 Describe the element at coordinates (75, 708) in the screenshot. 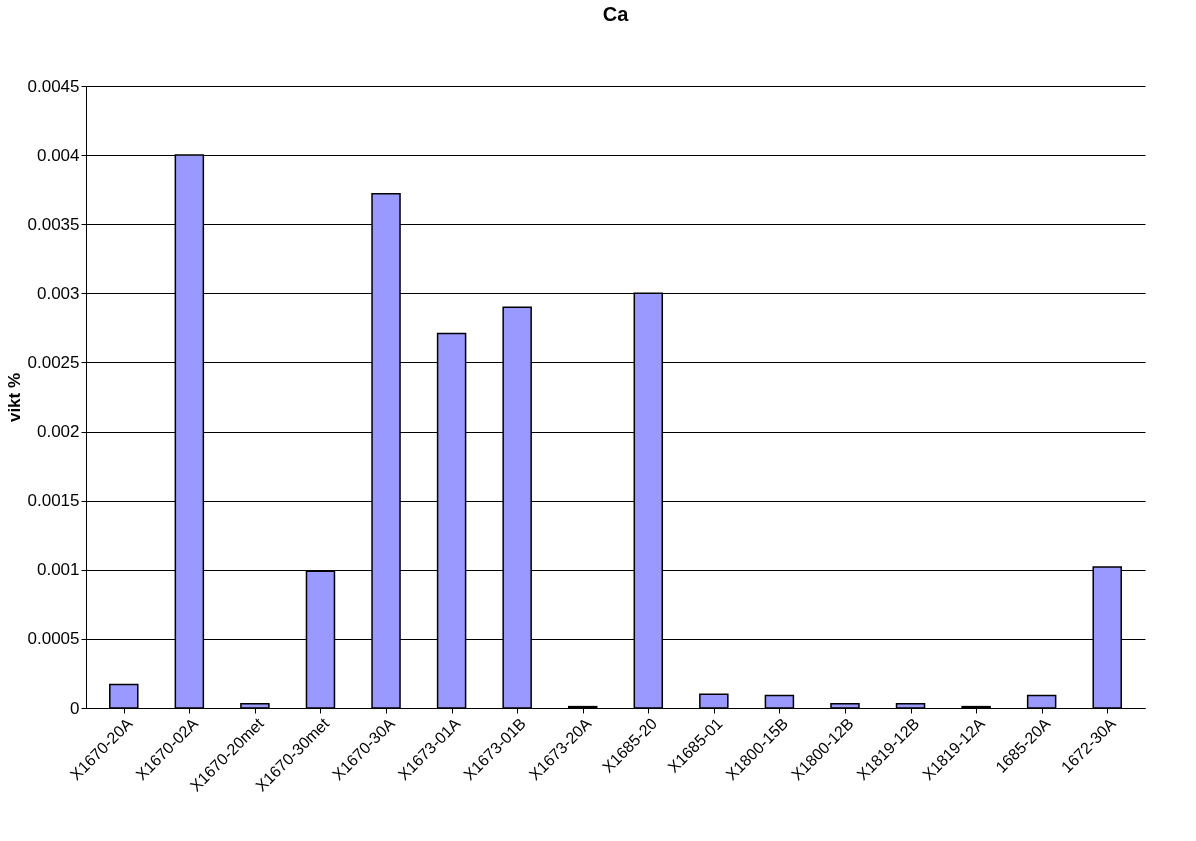

I see `y-tick-label: 0` at that location.